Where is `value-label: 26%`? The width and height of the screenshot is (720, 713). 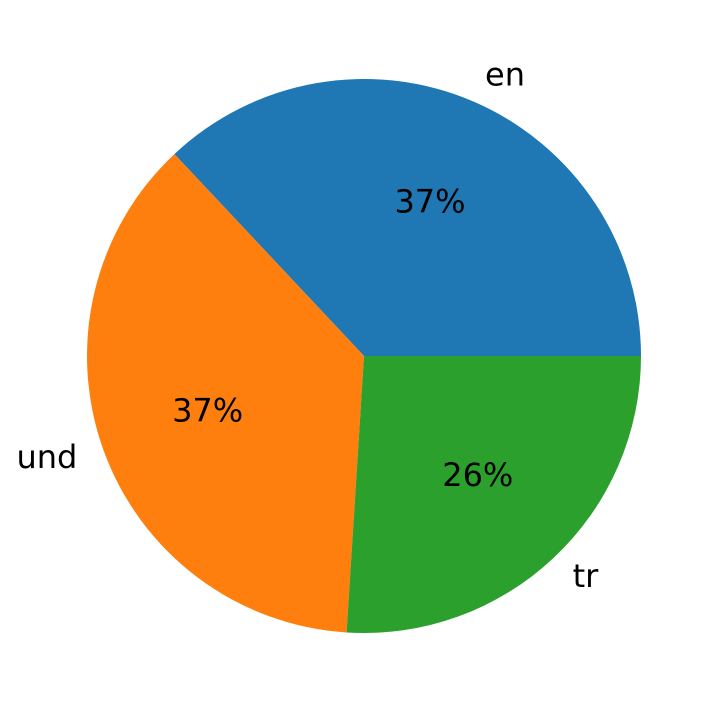
value-label: 26% is located at coordinates (477, 475).